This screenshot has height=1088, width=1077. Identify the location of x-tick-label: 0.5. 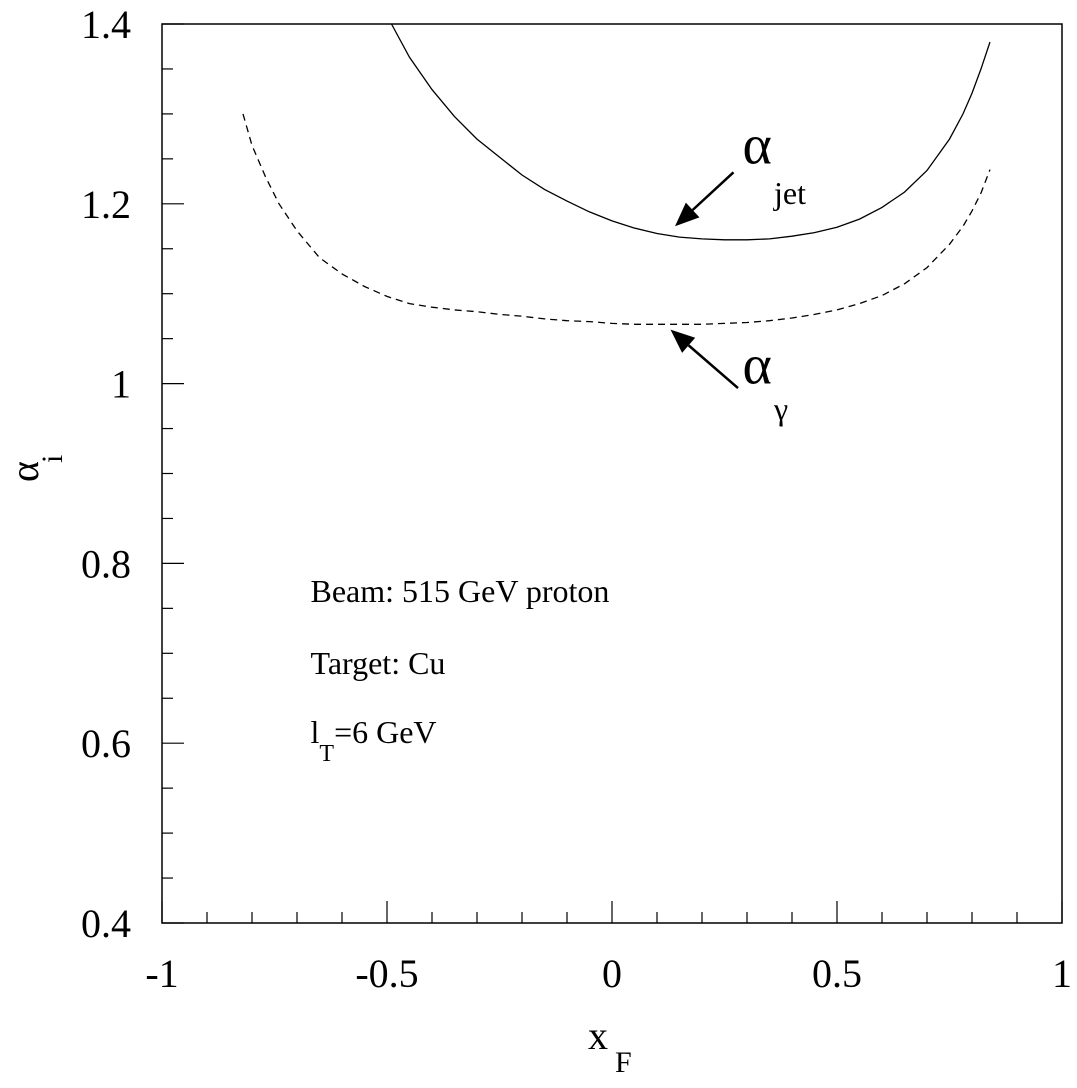
(837, 973).